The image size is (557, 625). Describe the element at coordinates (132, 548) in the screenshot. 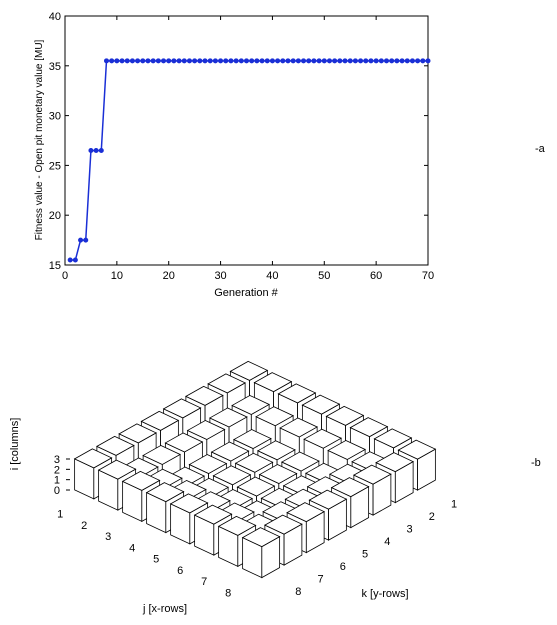

I see `x-tick-label: 4` at that location.